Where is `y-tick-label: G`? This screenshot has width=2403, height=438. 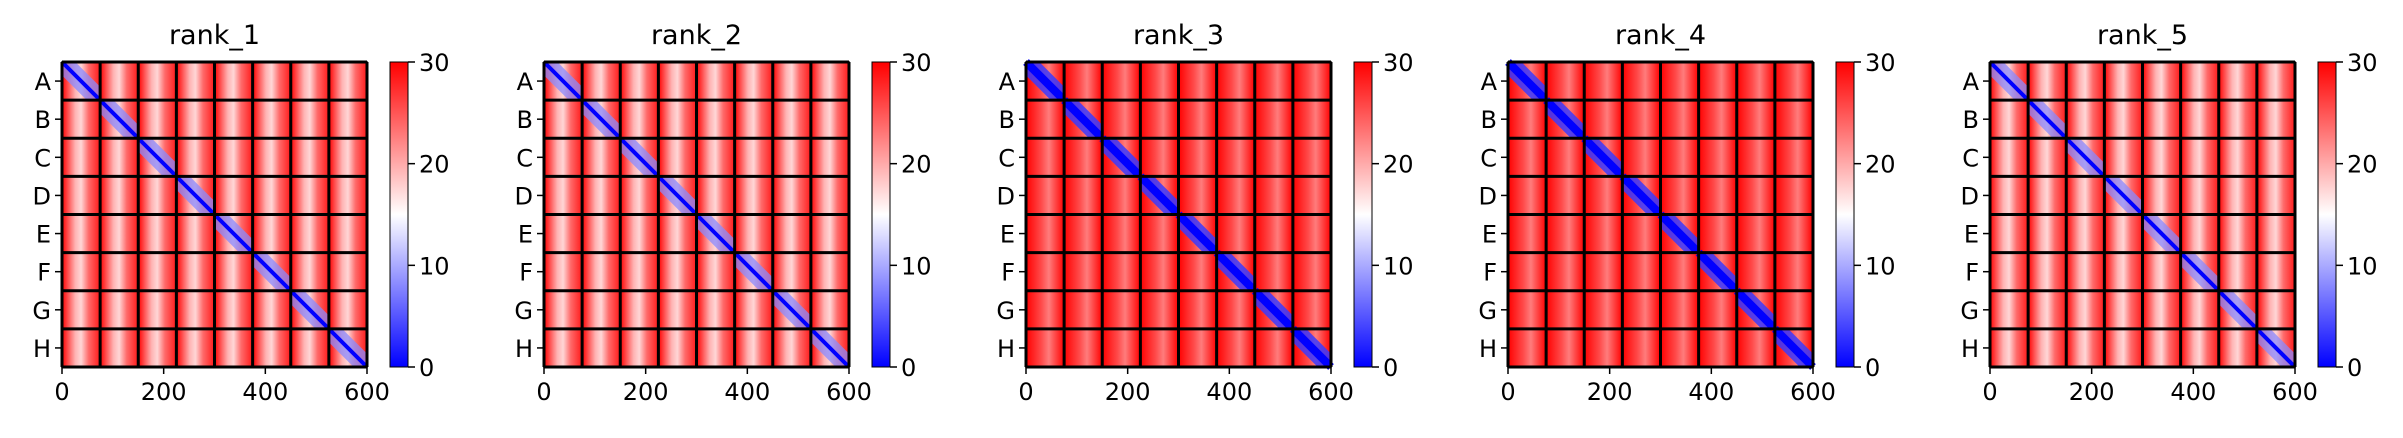
y-tick-label: G is located at coordinates (523, 311).